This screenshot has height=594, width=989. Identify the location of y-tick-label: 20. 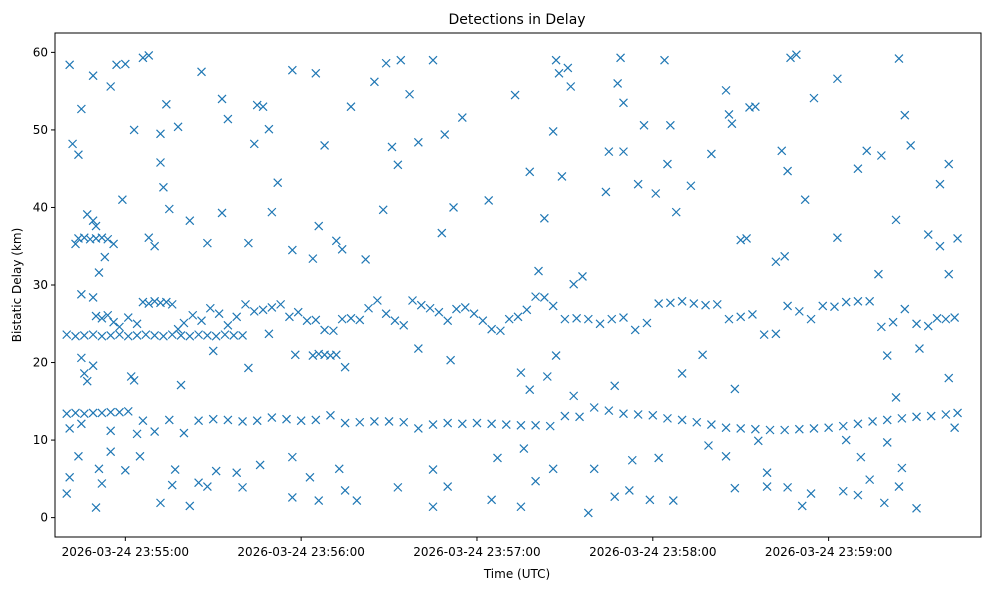
(40, 363).